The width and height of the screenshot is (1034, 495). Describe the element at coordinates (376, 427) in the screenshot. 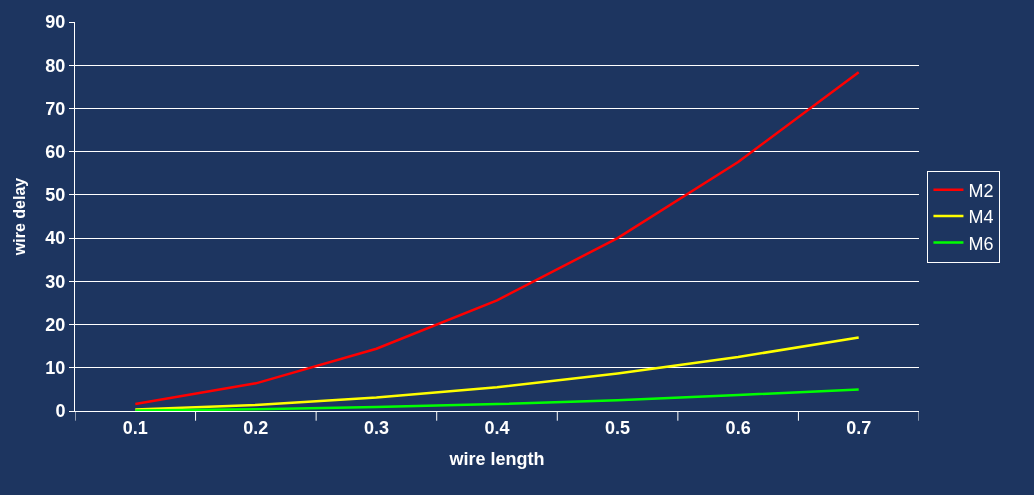

I see `x-tick-label: 0.3` at that location.